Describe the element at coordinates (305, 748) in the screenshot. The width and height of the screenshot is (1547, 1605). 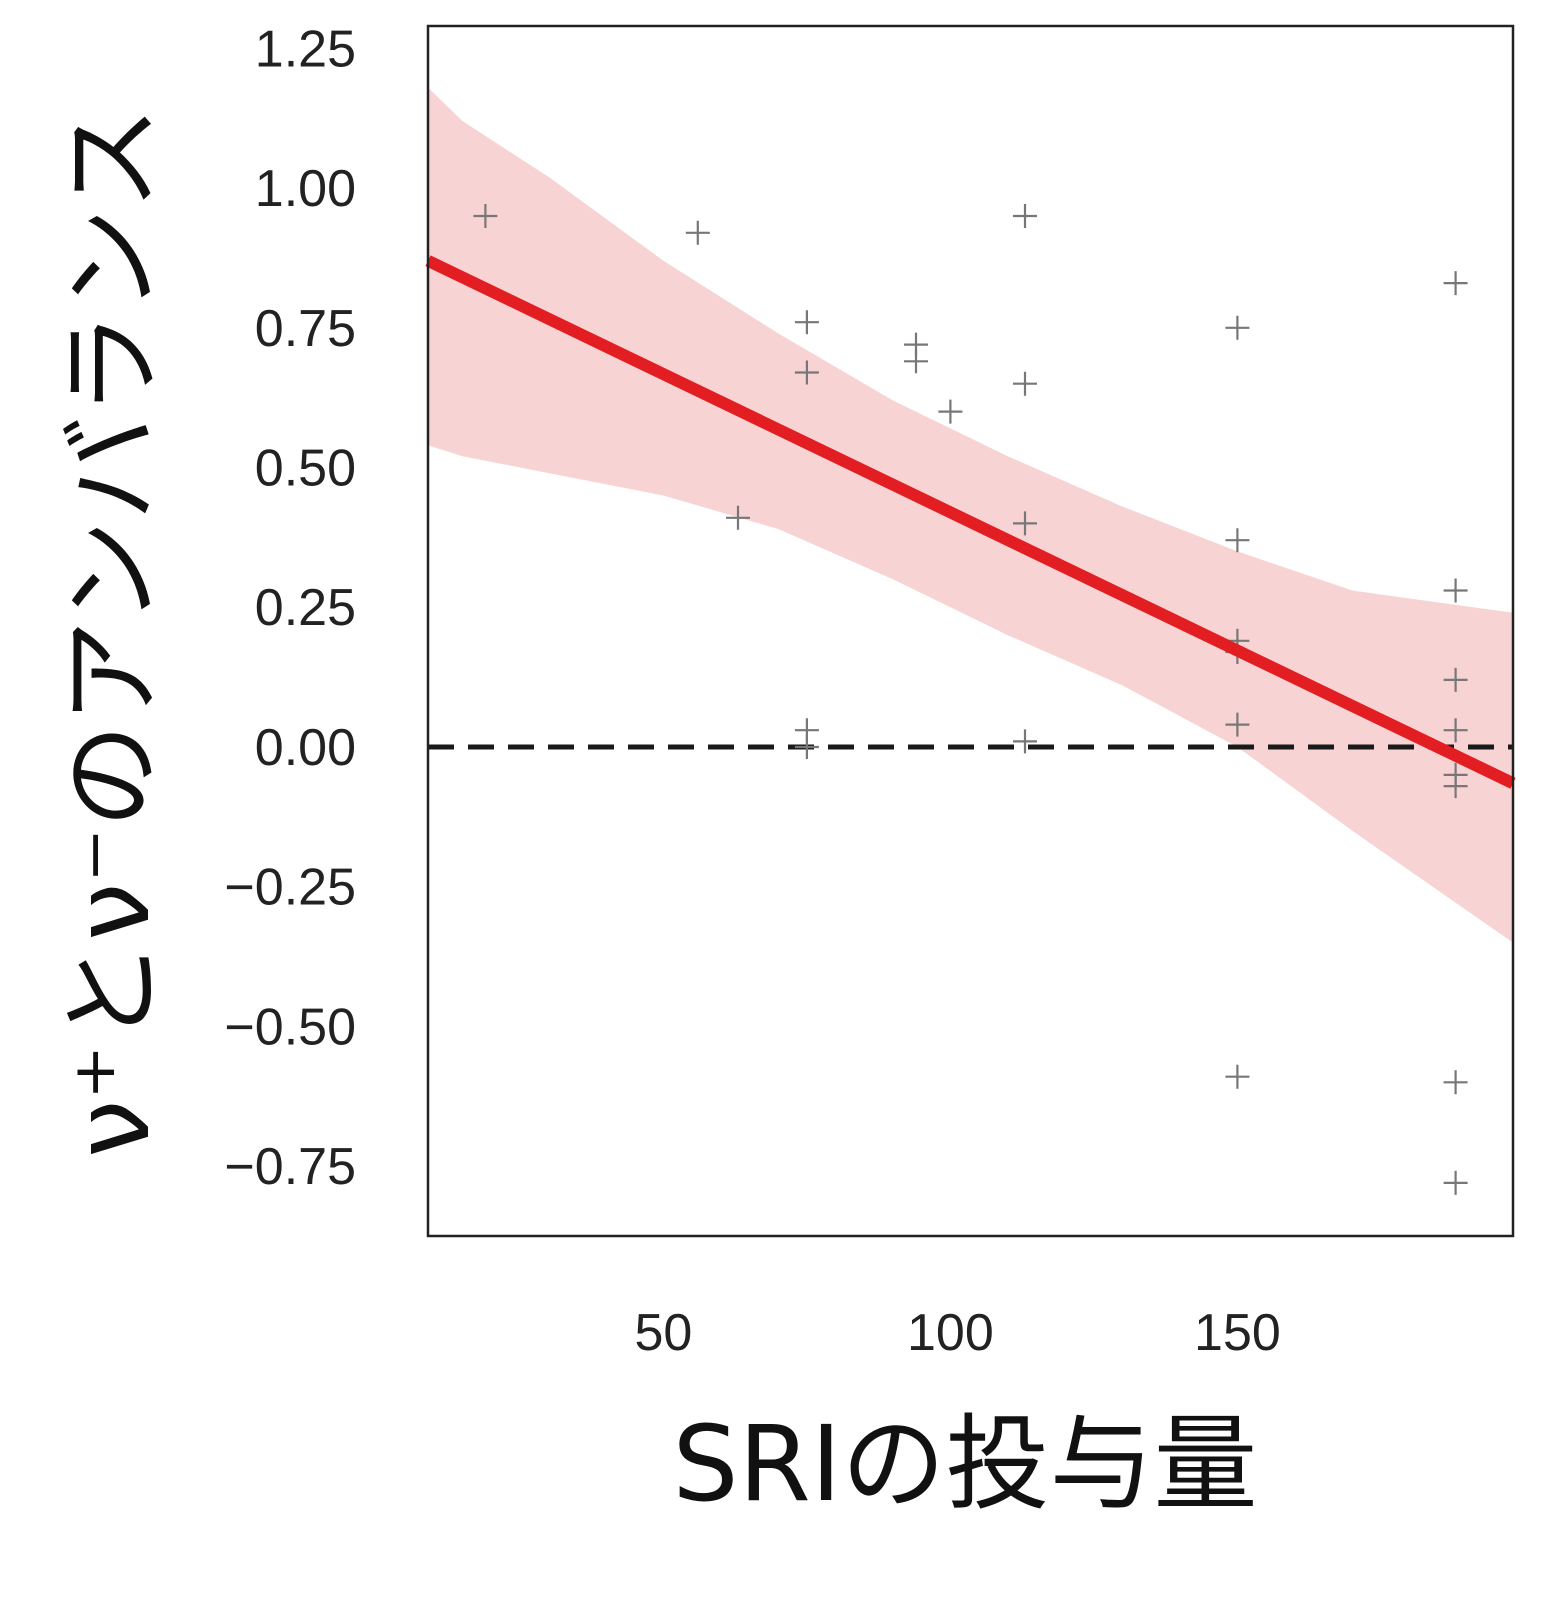
I see `y-tick-label: 0.00` at that location.